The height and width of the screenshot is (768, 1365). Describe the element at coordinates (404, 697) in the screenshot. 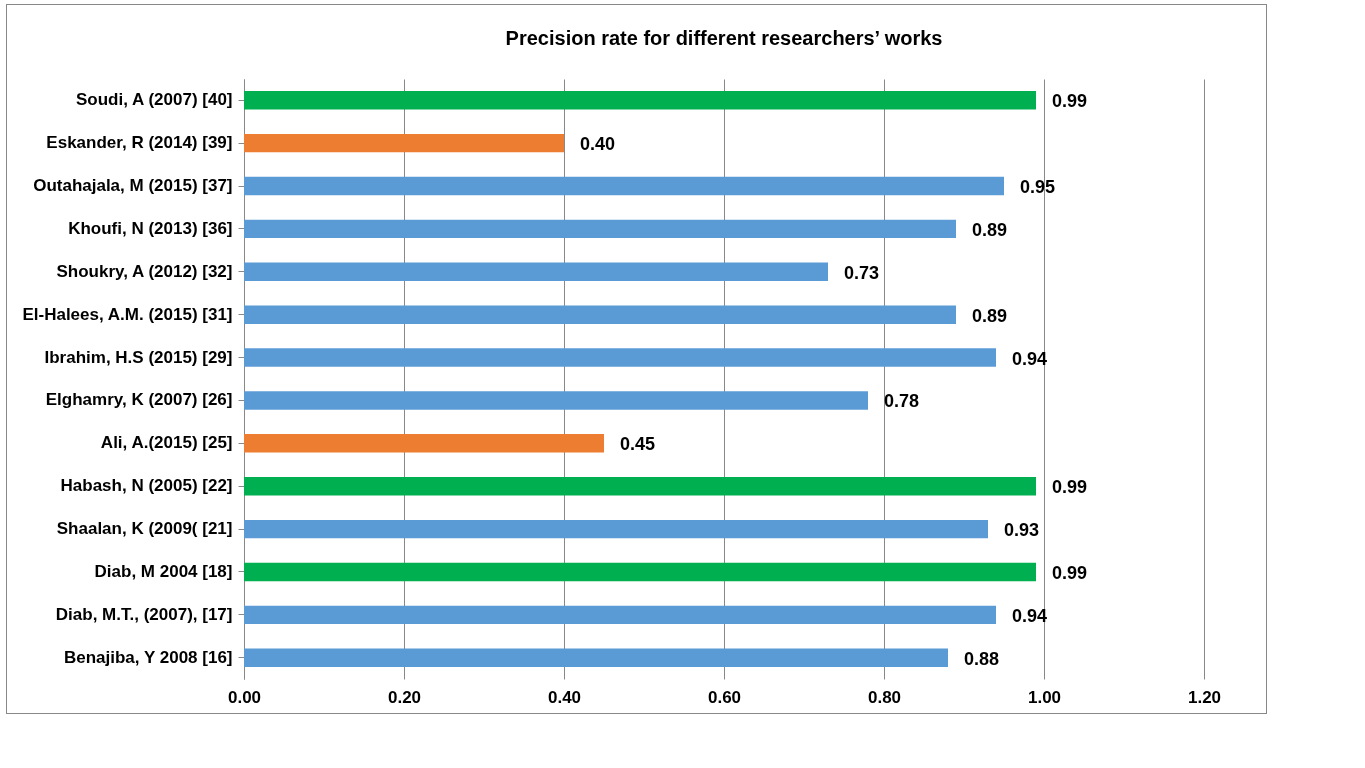

I see `x-tick-label: 0.20` at that location.